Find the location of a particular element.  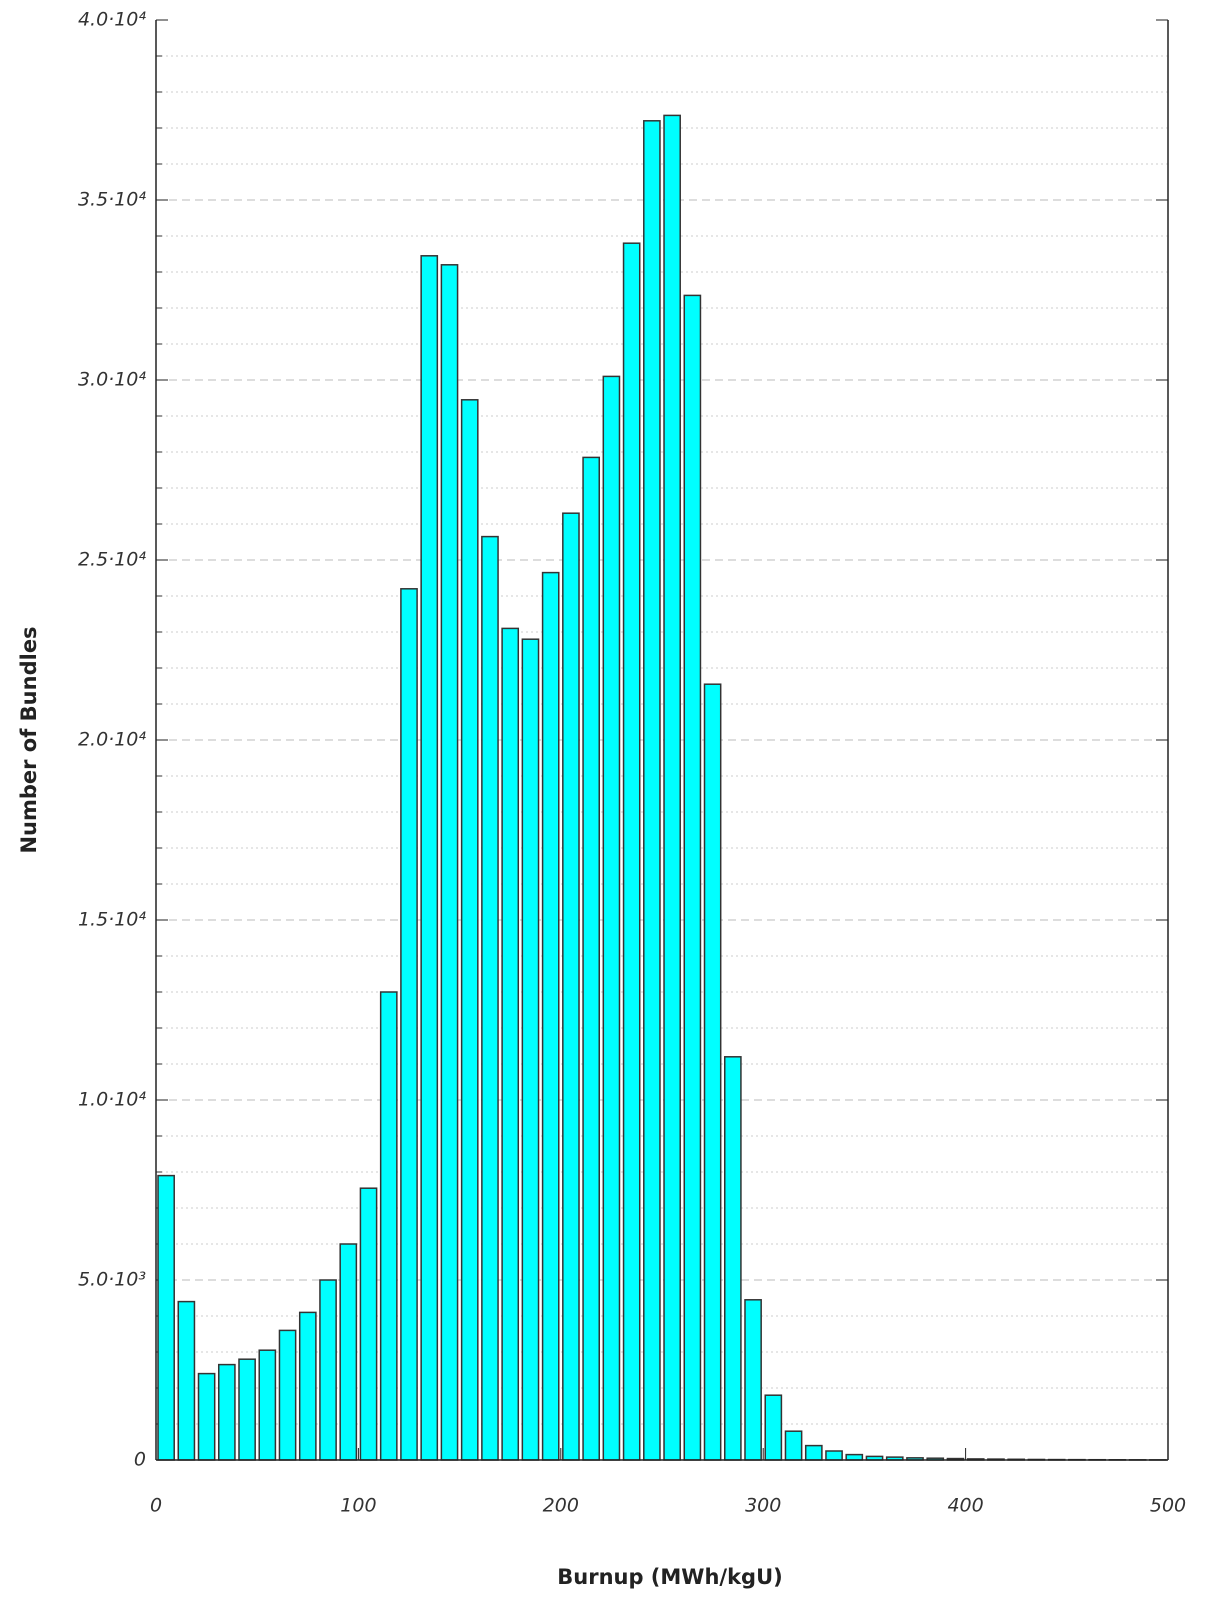

y-tick-label: 1.0·10⁴ is located at coordinates (112, 1100).